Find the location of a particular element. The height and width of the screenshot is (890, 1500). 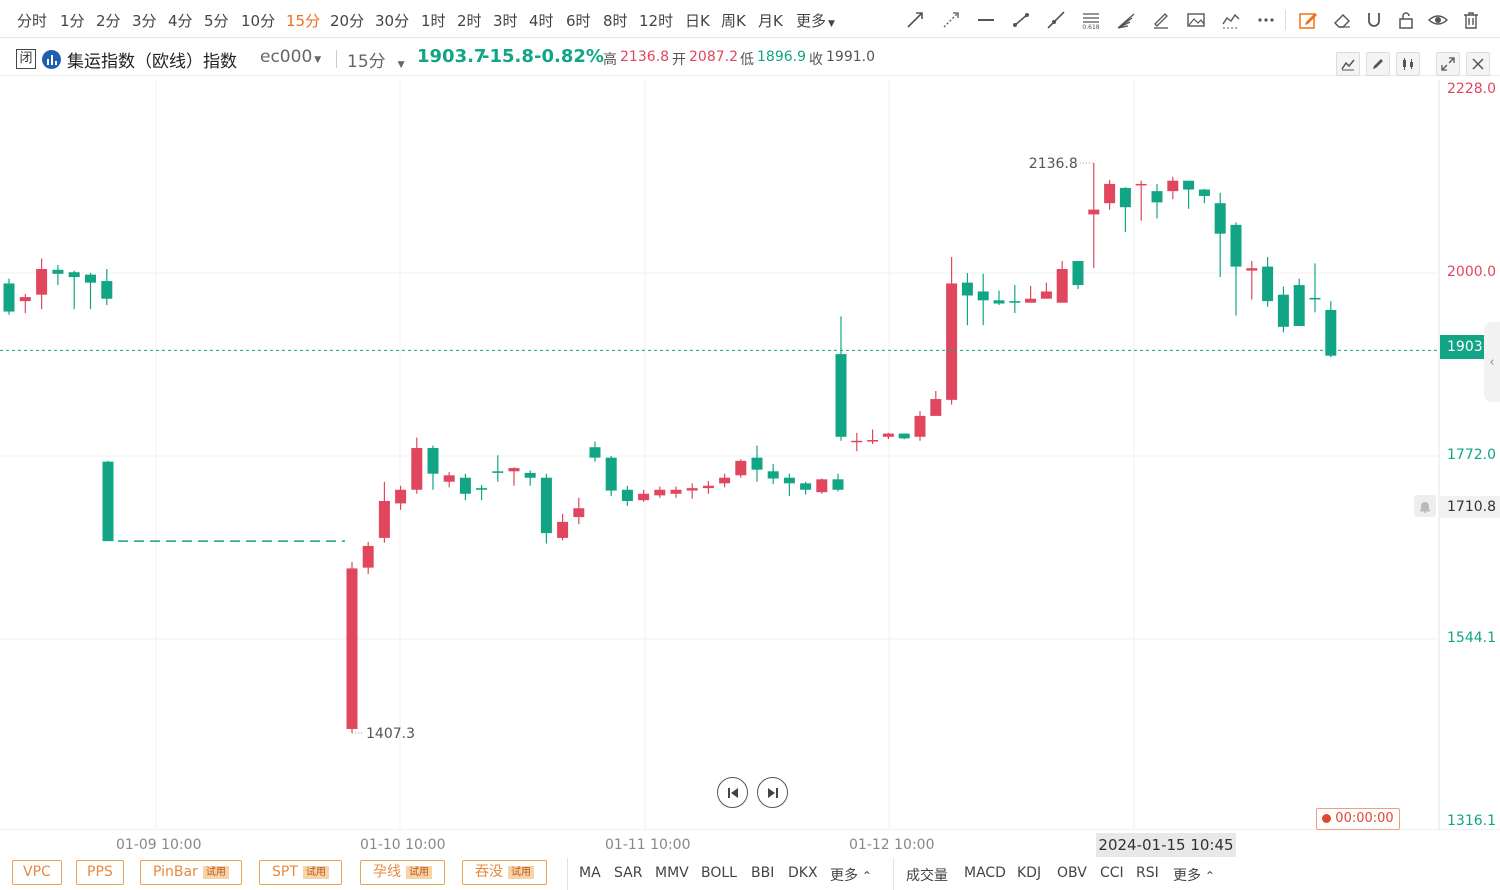

sub-indicator-kdj: KDJ is located at coordinates (1029, 873).